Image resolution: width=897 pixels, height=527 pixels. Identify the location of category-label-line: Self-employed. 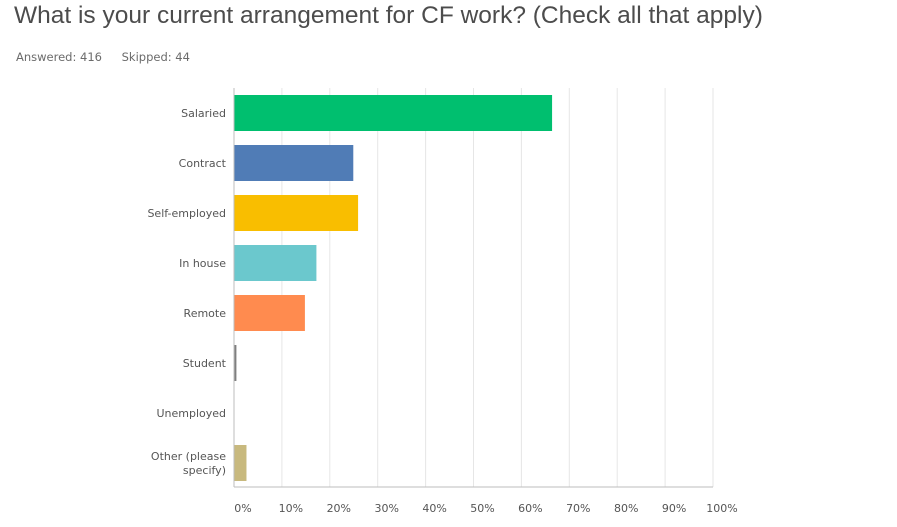
(186, 213).